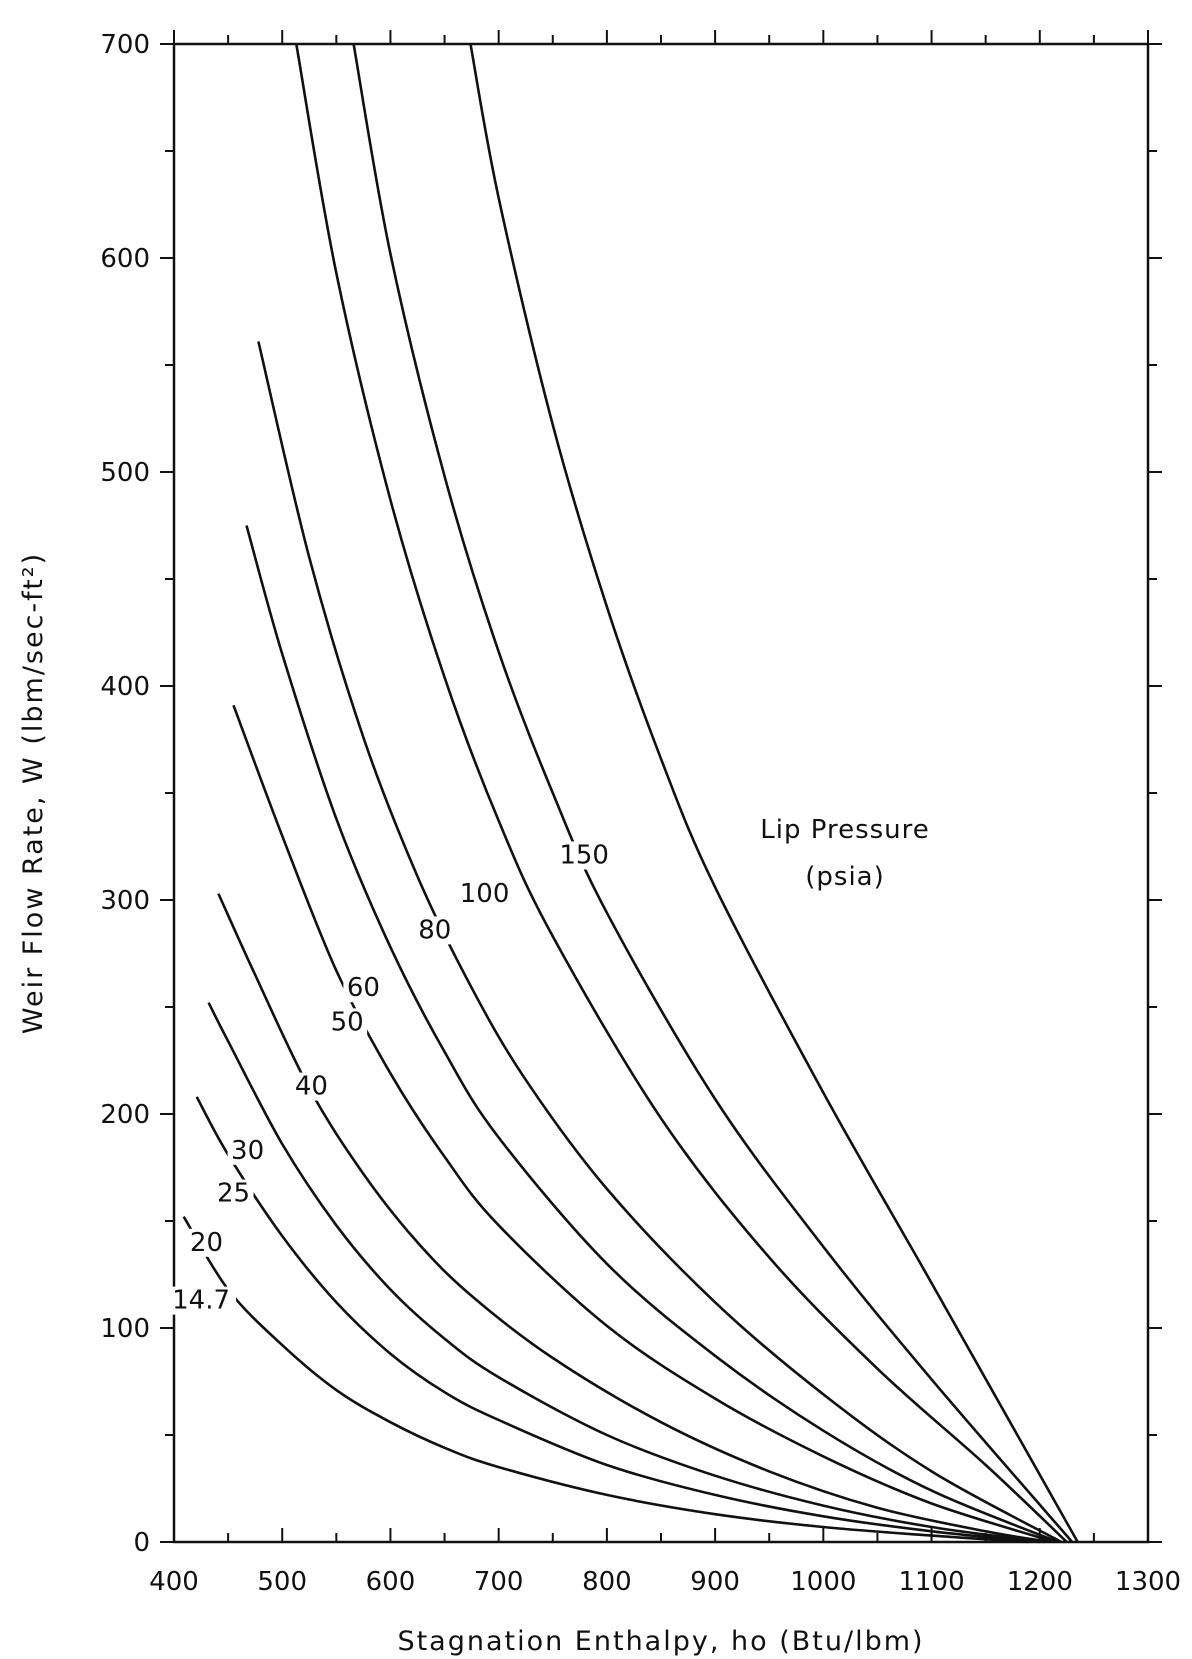 Image resolution: width=1192 pixels, height=1659 pixels. What do you see at coordinates (499, 1582) in the screenshot?
I see `x-tick-label: 700` at bounding box center [499, 1582].